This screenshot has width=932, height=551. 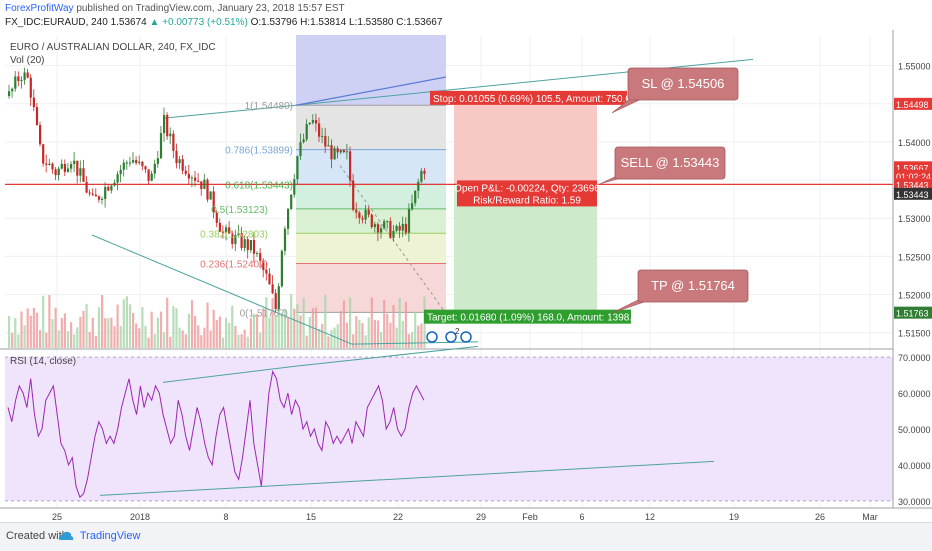 I want to click on fib-label: 0.786(1.53899), so click(x=259, y=151).